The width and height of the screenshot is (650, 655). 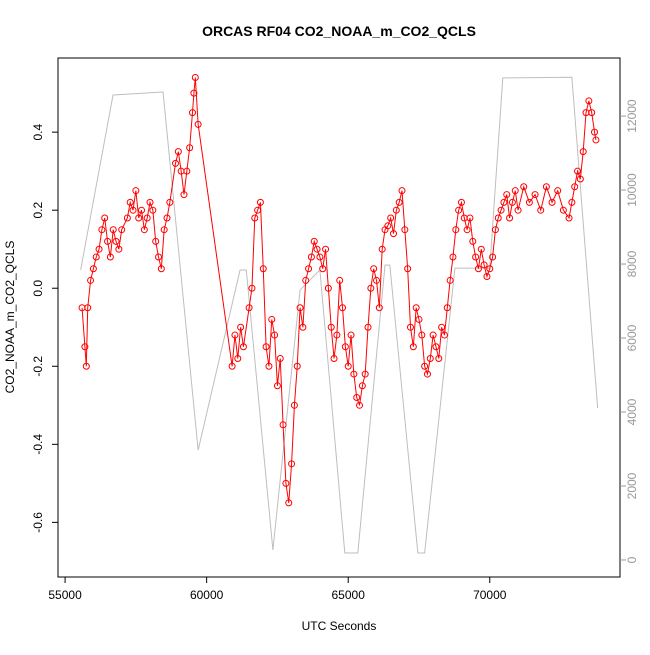 I want to click on y-tick-label: 0.4, so click(x=38, y=131).